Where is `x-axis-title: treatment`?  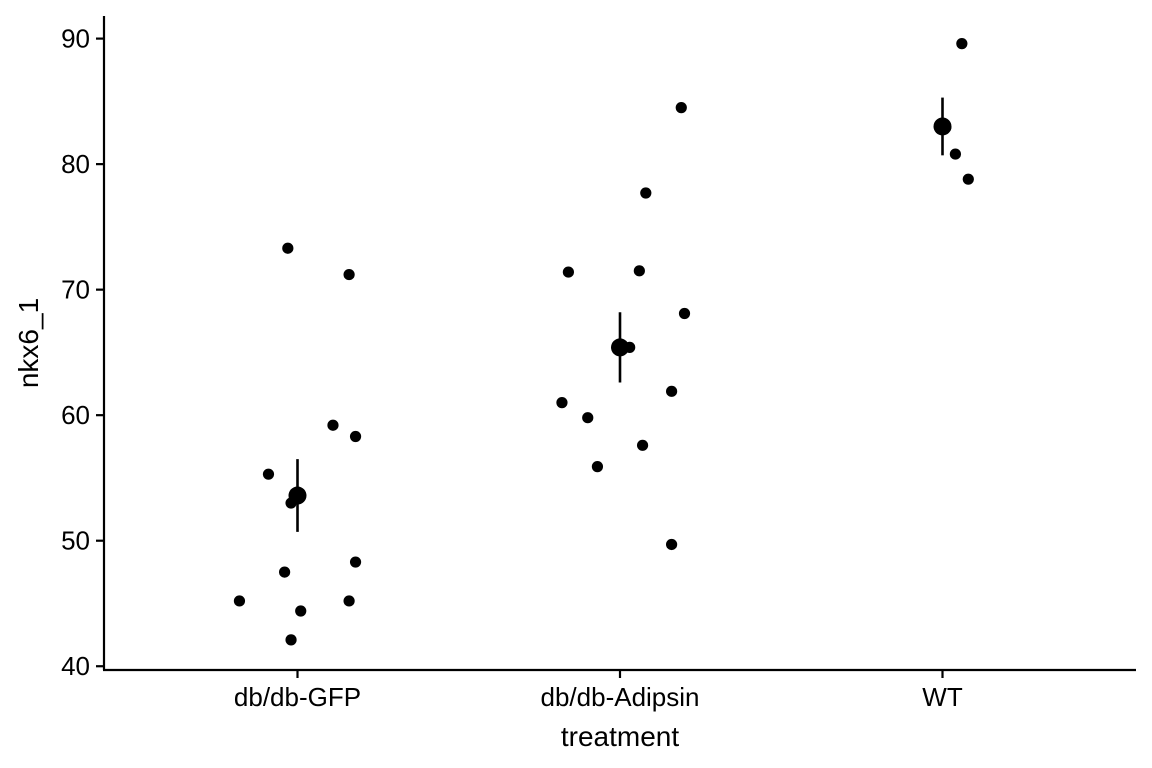 x-axis-title: treatment is located at coordinates (620, 736).